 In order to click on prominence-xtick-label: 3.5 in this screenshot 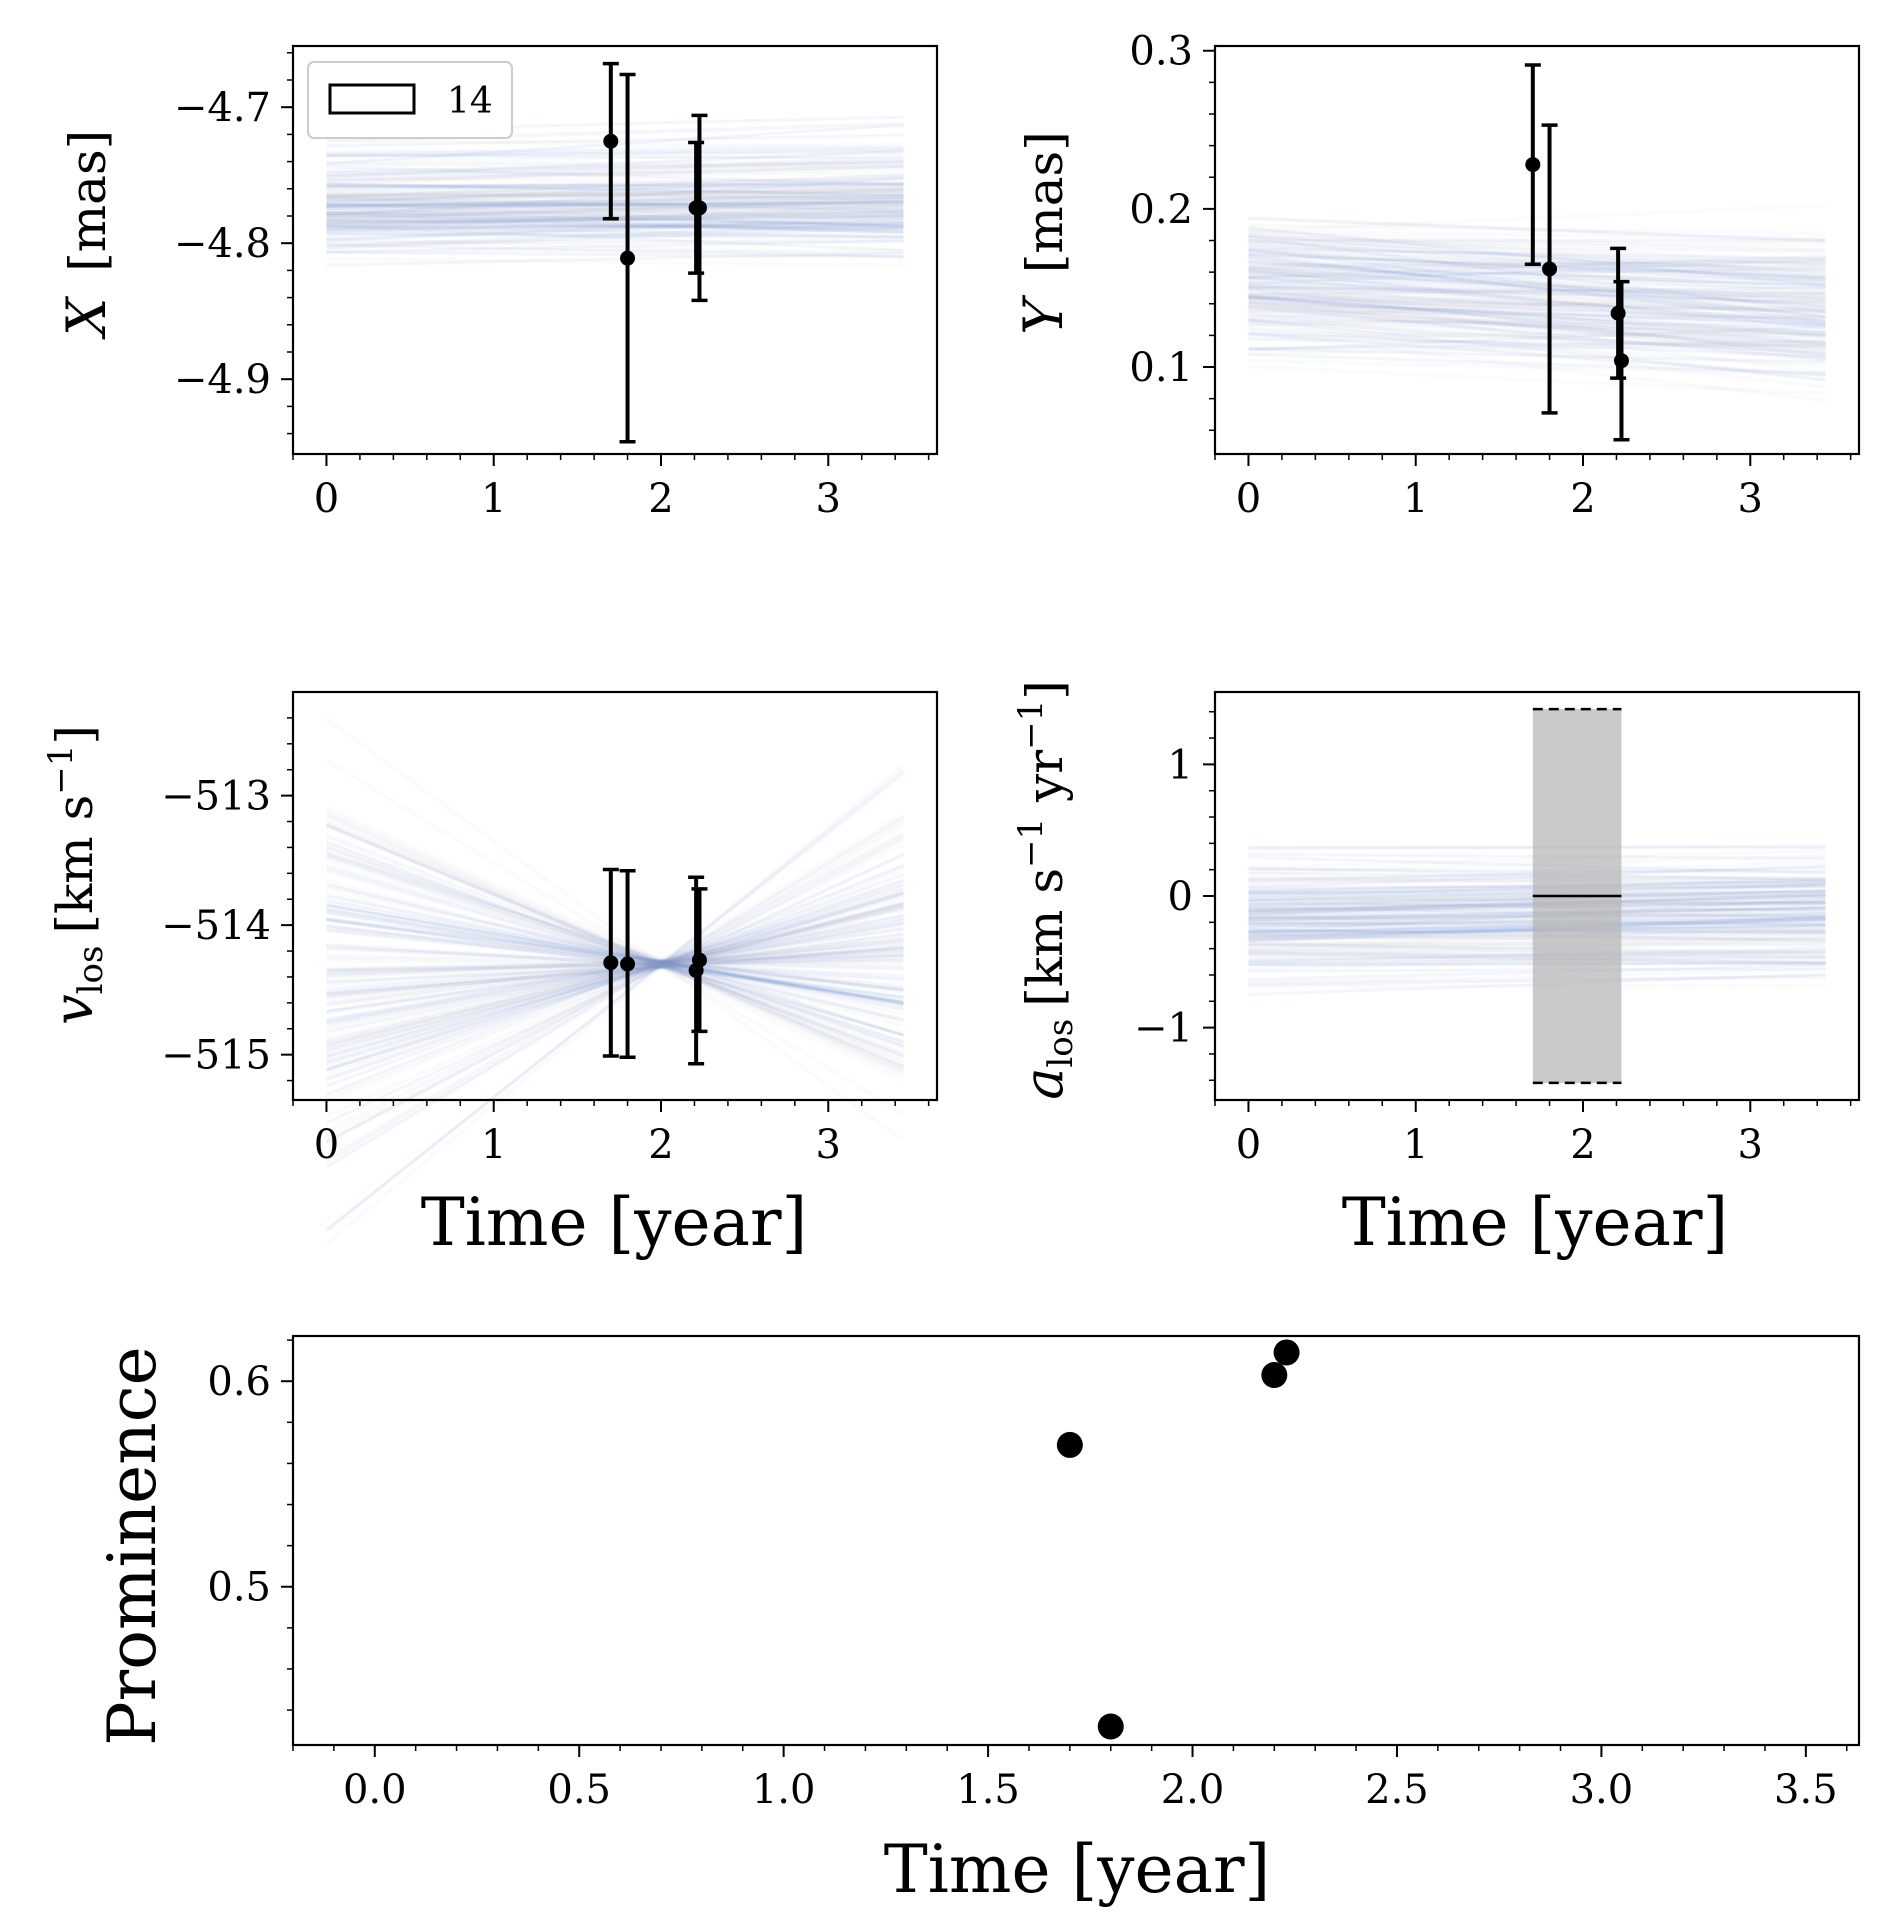, I will do `click(1806, 1790)`.